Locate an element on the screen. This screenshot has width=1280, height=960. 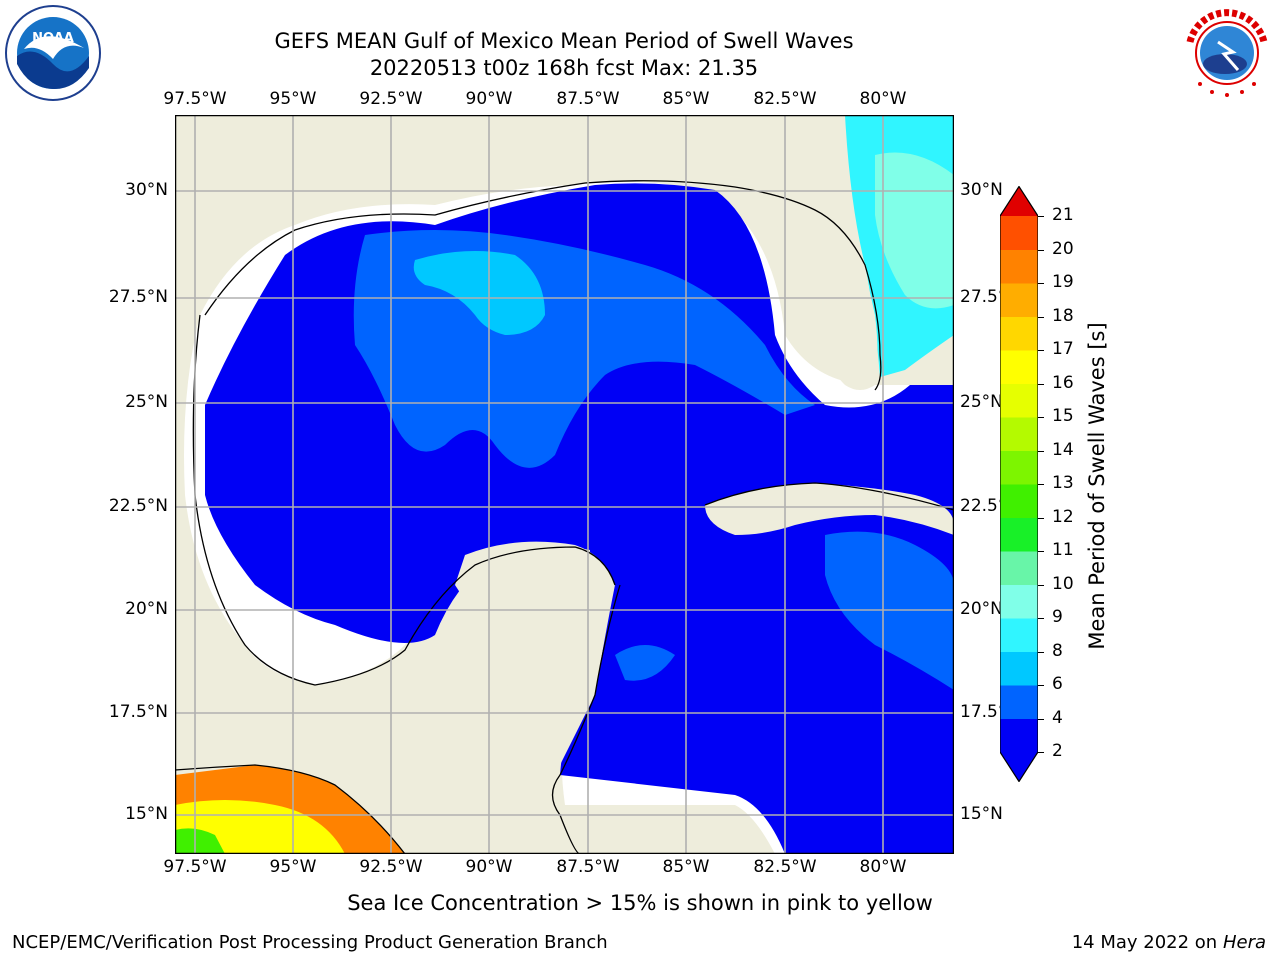
swell-period-6-8s is located at coordinates (479, 293).